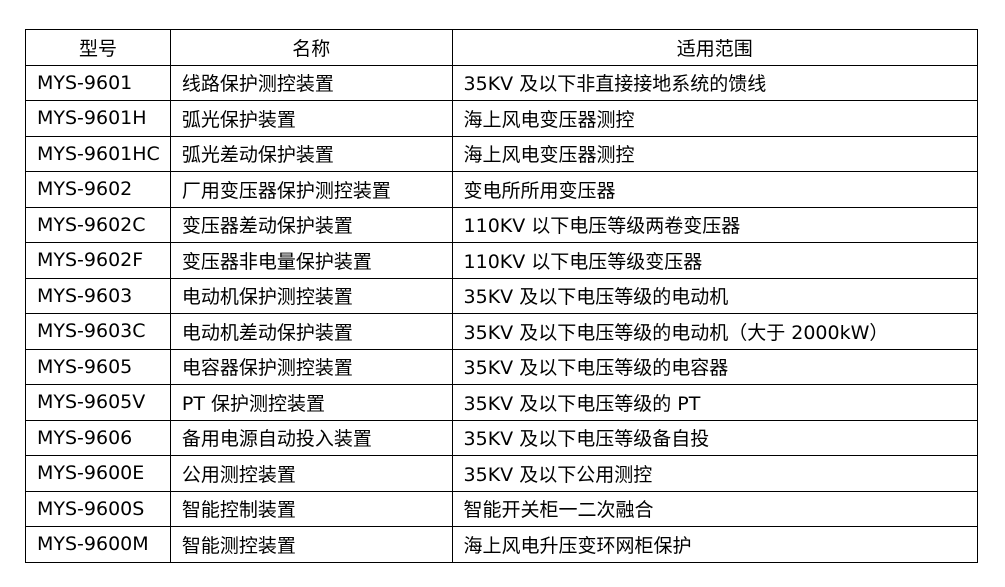 This screenshot has width=1005, height=587. What do you see at coordinates (715, 508) in the screenshot?
I see `cell-scope: 智能开关柜一二次融合` at bounding box center [715, 508].